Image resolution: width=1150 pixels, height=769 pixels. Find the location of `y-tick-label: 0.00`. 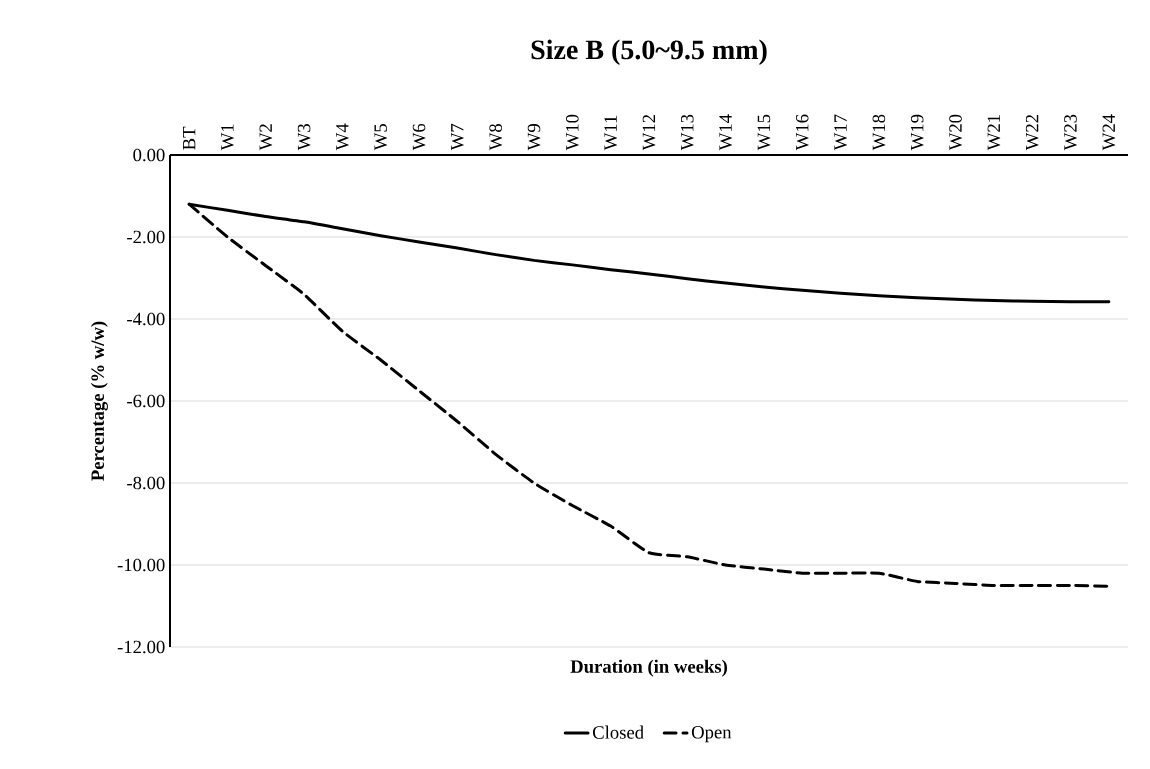

y-tick-label: 0.00 is located at coordinates (149, 155).